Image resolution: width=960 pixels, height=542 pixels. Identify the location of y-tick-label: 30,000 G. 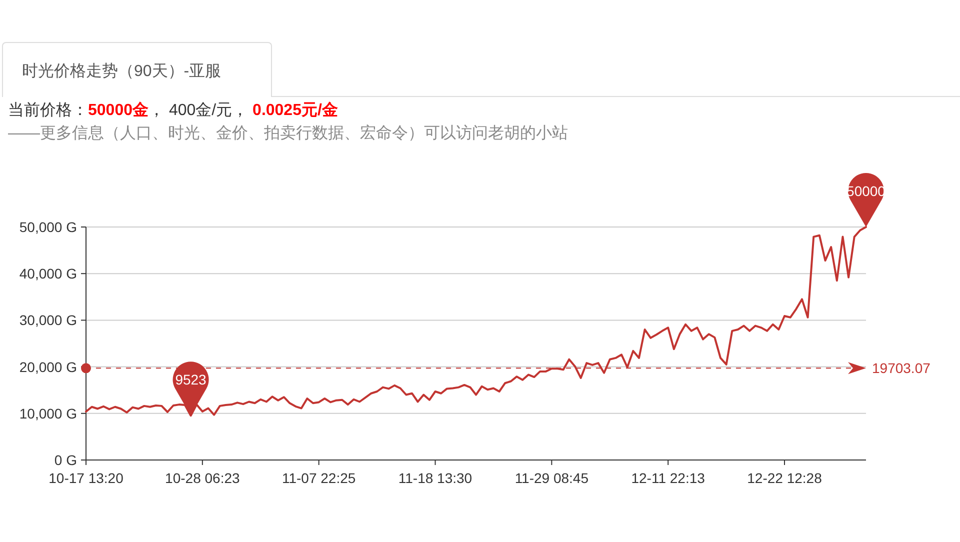
(48, 320).